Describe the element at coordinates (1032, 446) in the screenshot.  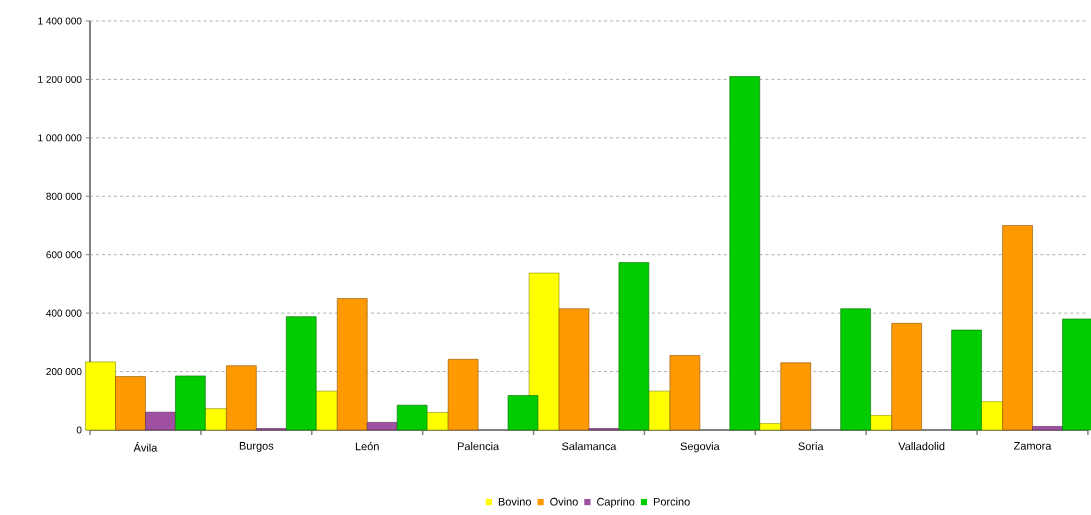
I see `x-tick-label: Zamora` at that location.